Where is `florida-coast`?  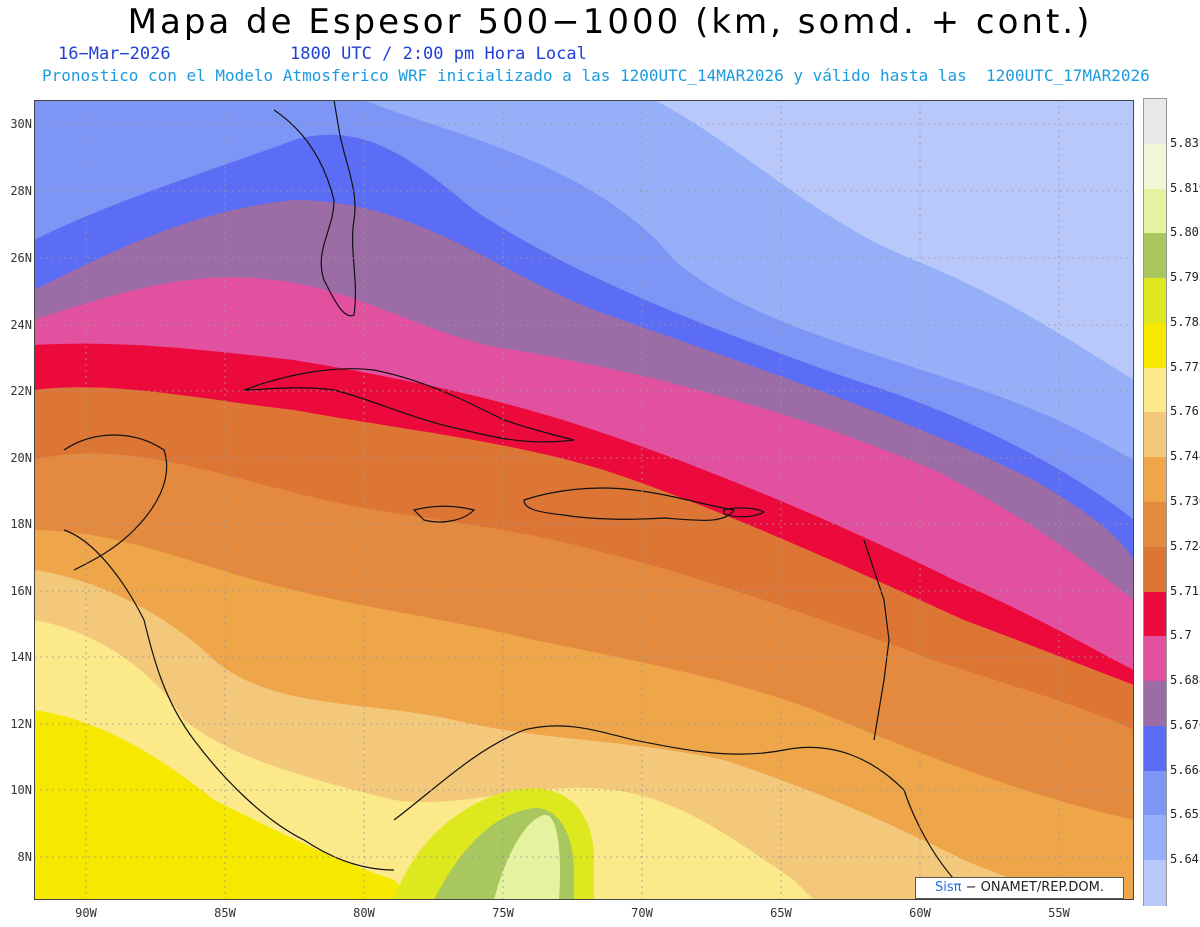
florida-coast is located at coordinates (315, 208).